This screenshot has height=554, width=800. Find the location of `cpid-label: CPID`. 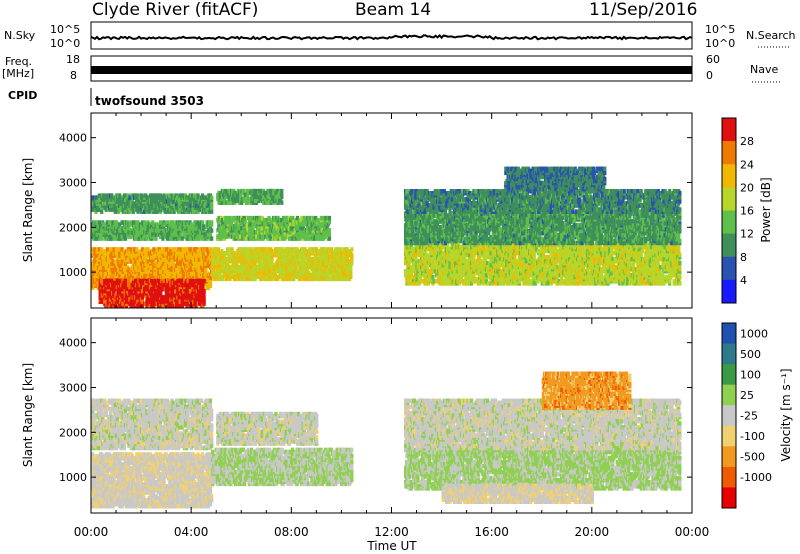

cpid-label: CPID is located at coordinates (22, 96).